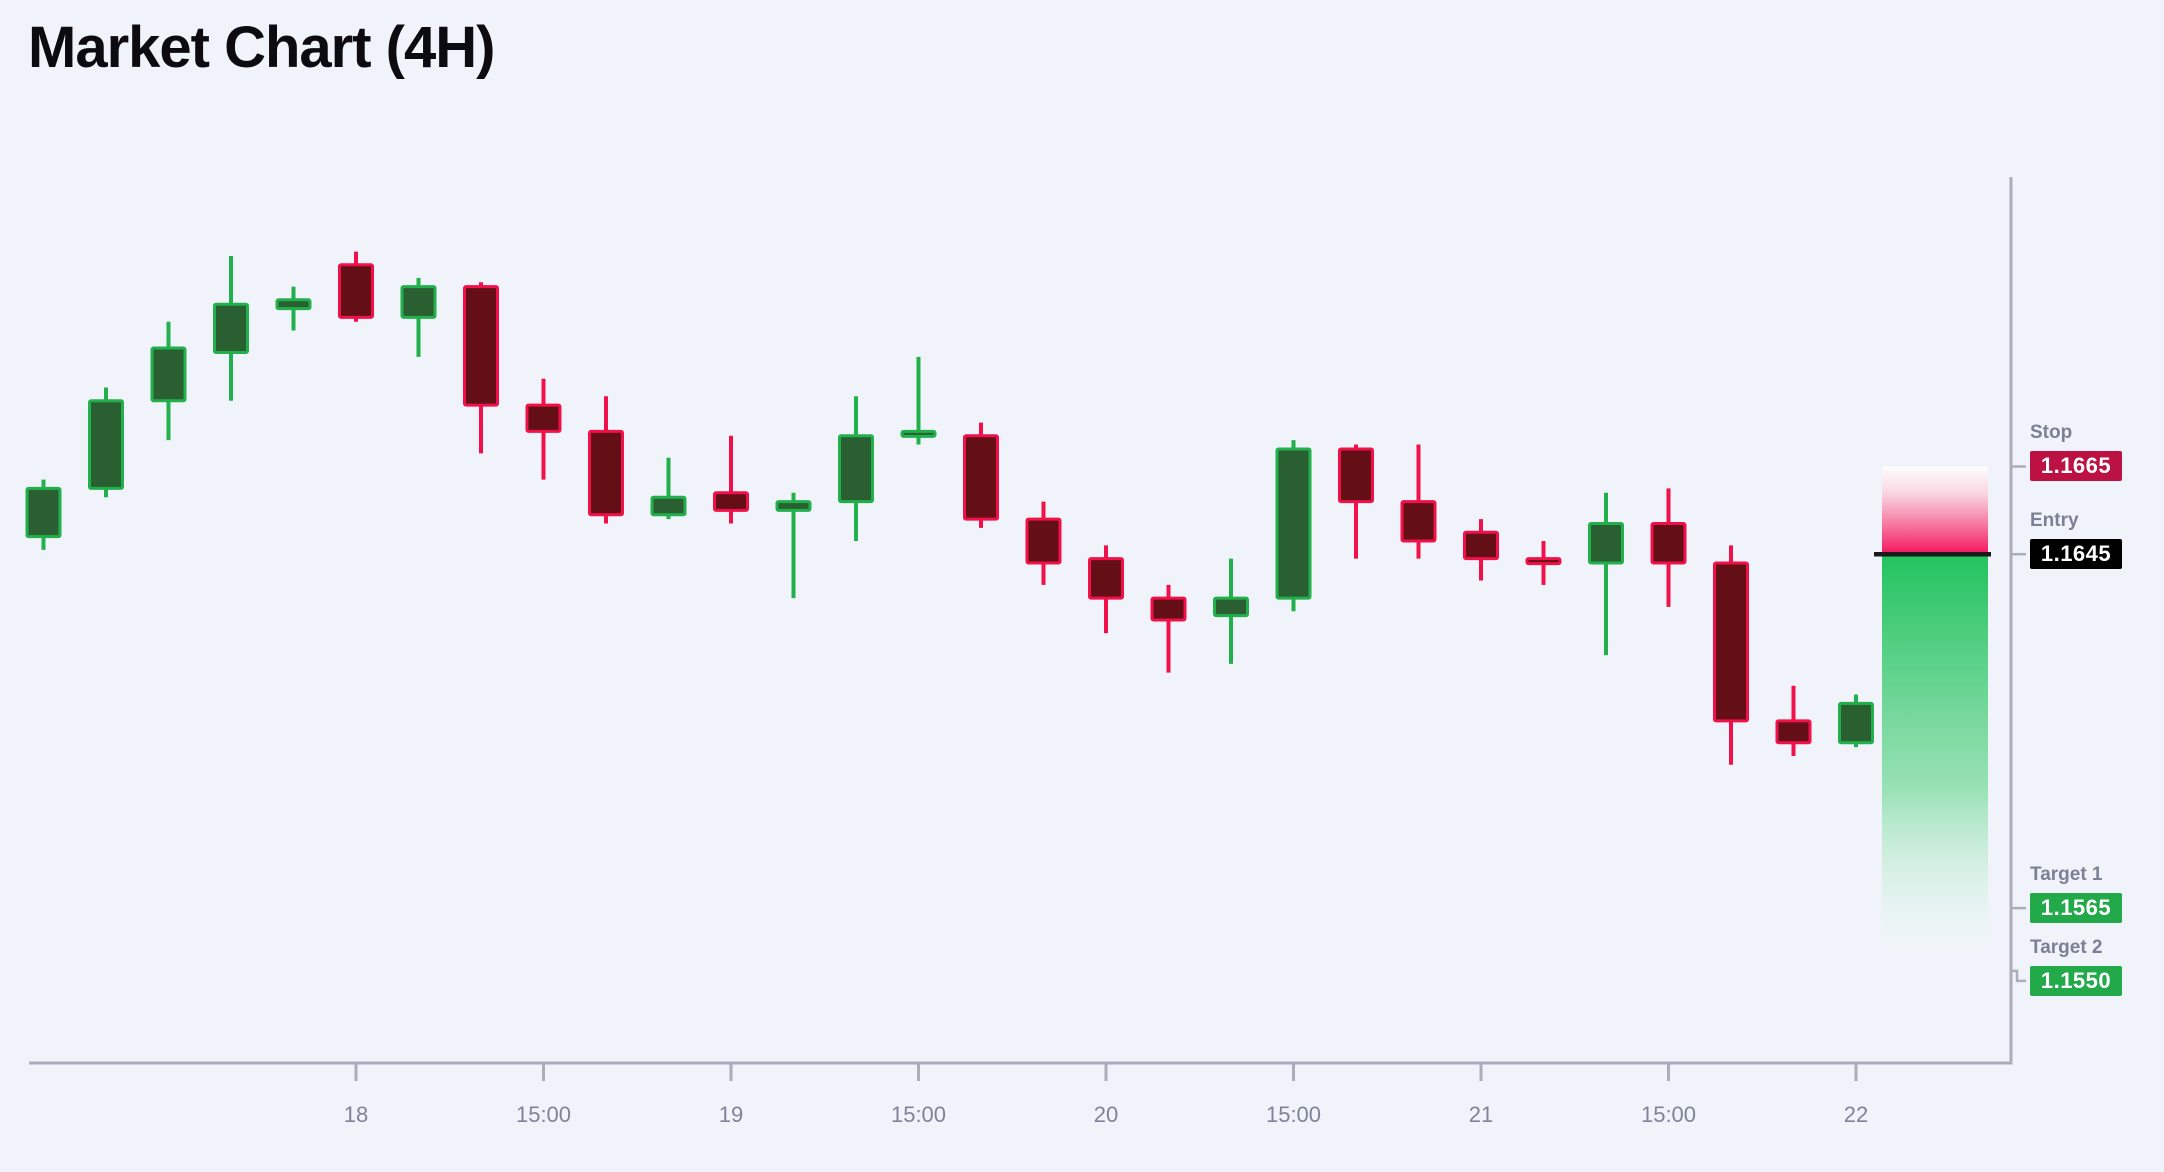 The width and height of the screenshot is (2164, 1172). What do you see at coordinates (2018, 976) in the screenshot?
I see `level-tick-elbow` at bounding box center [2018, 976].